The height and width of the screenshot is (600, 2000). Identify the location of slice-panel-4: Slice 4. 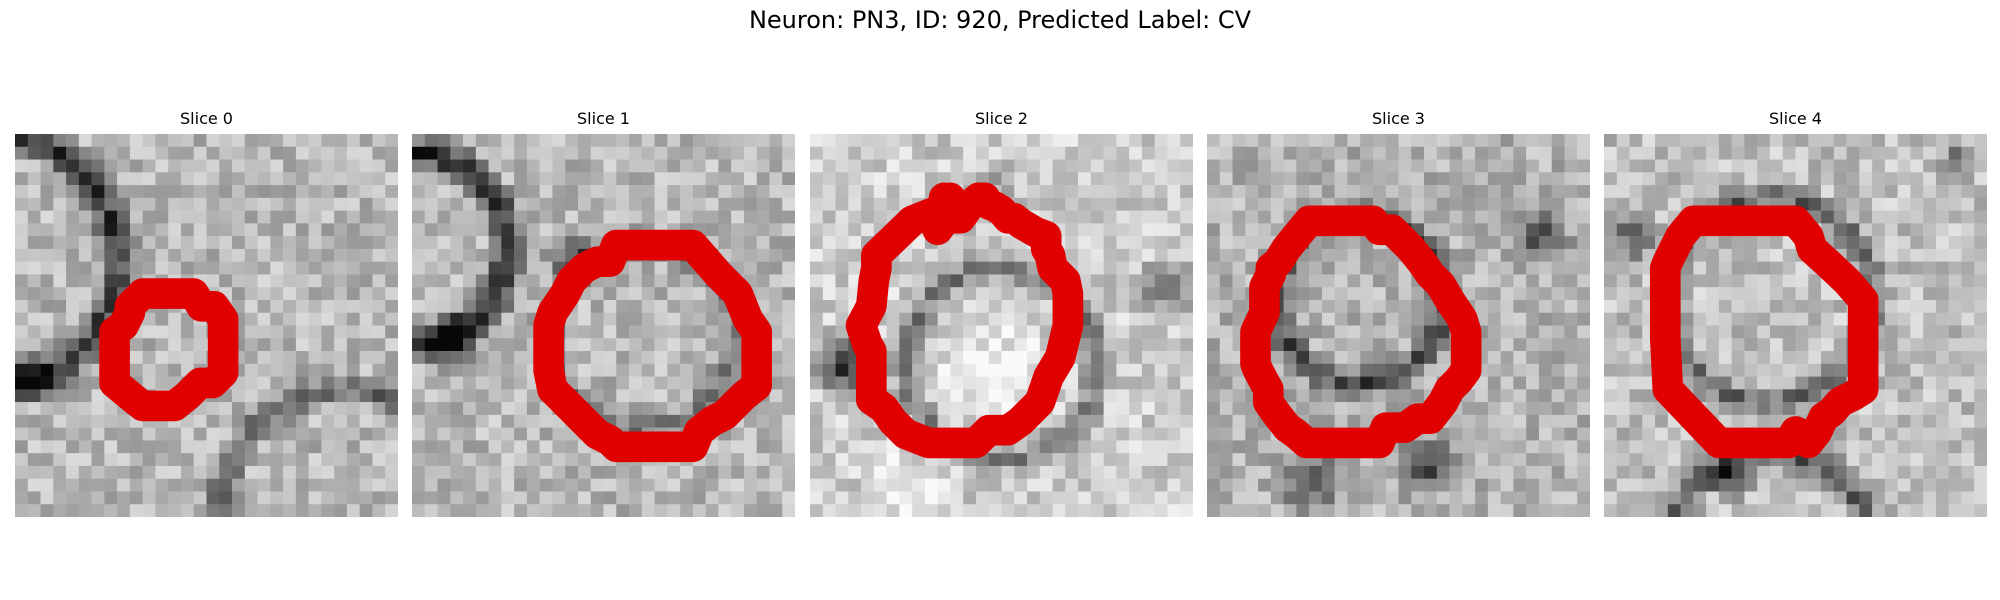
(1795, 311).